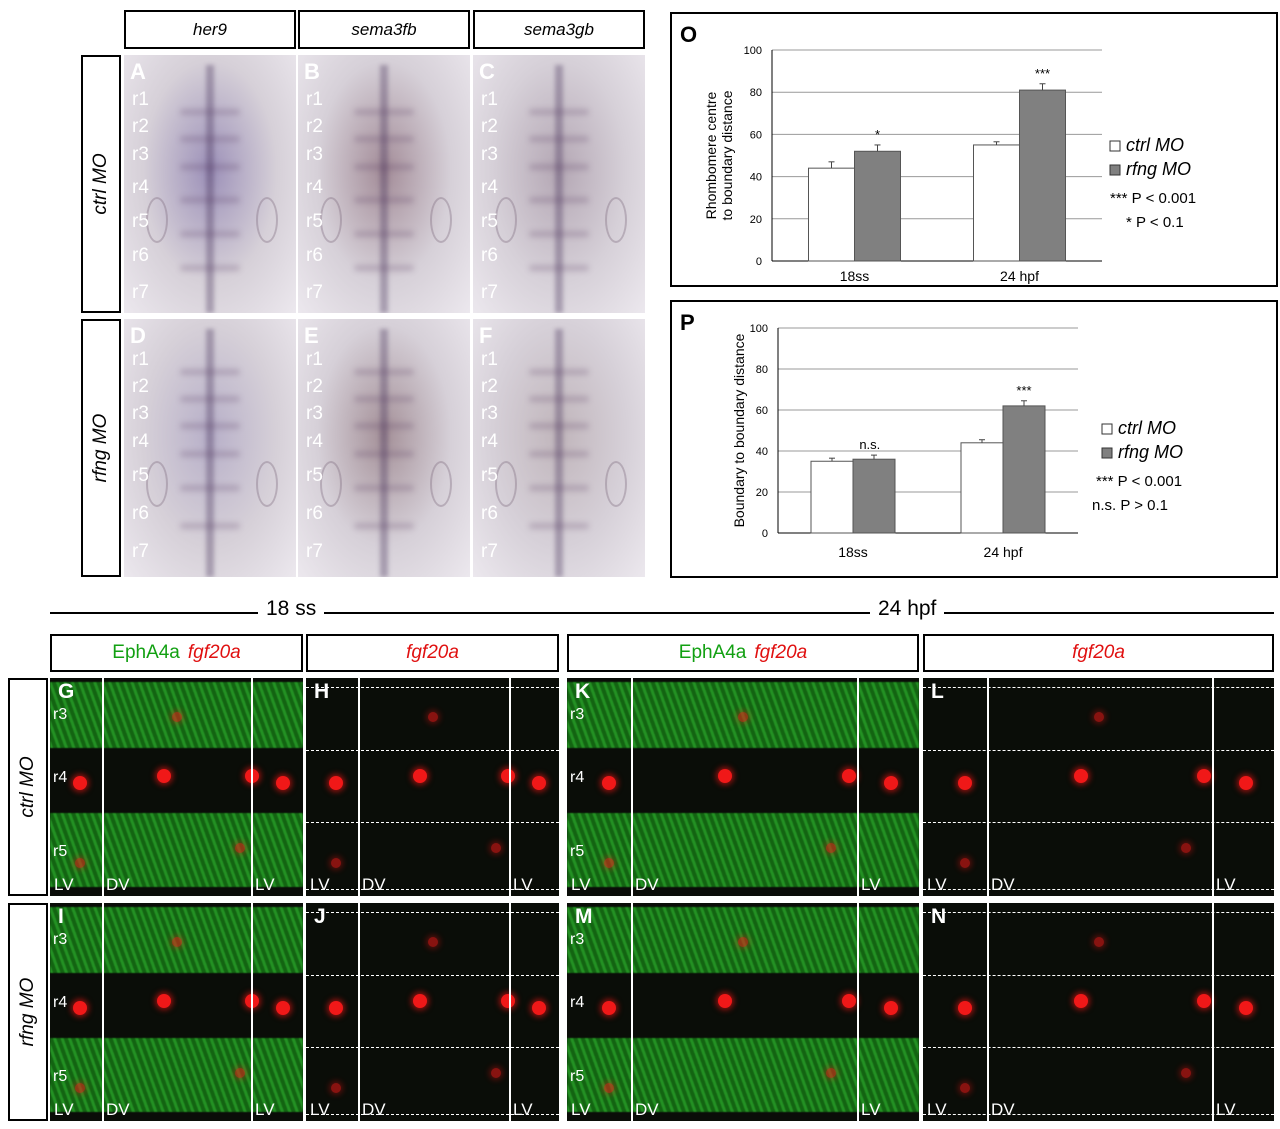  Describe the element at coordinates (146, 652) in the screenshot. I see `channel-green-label: EphA4a` at that location.